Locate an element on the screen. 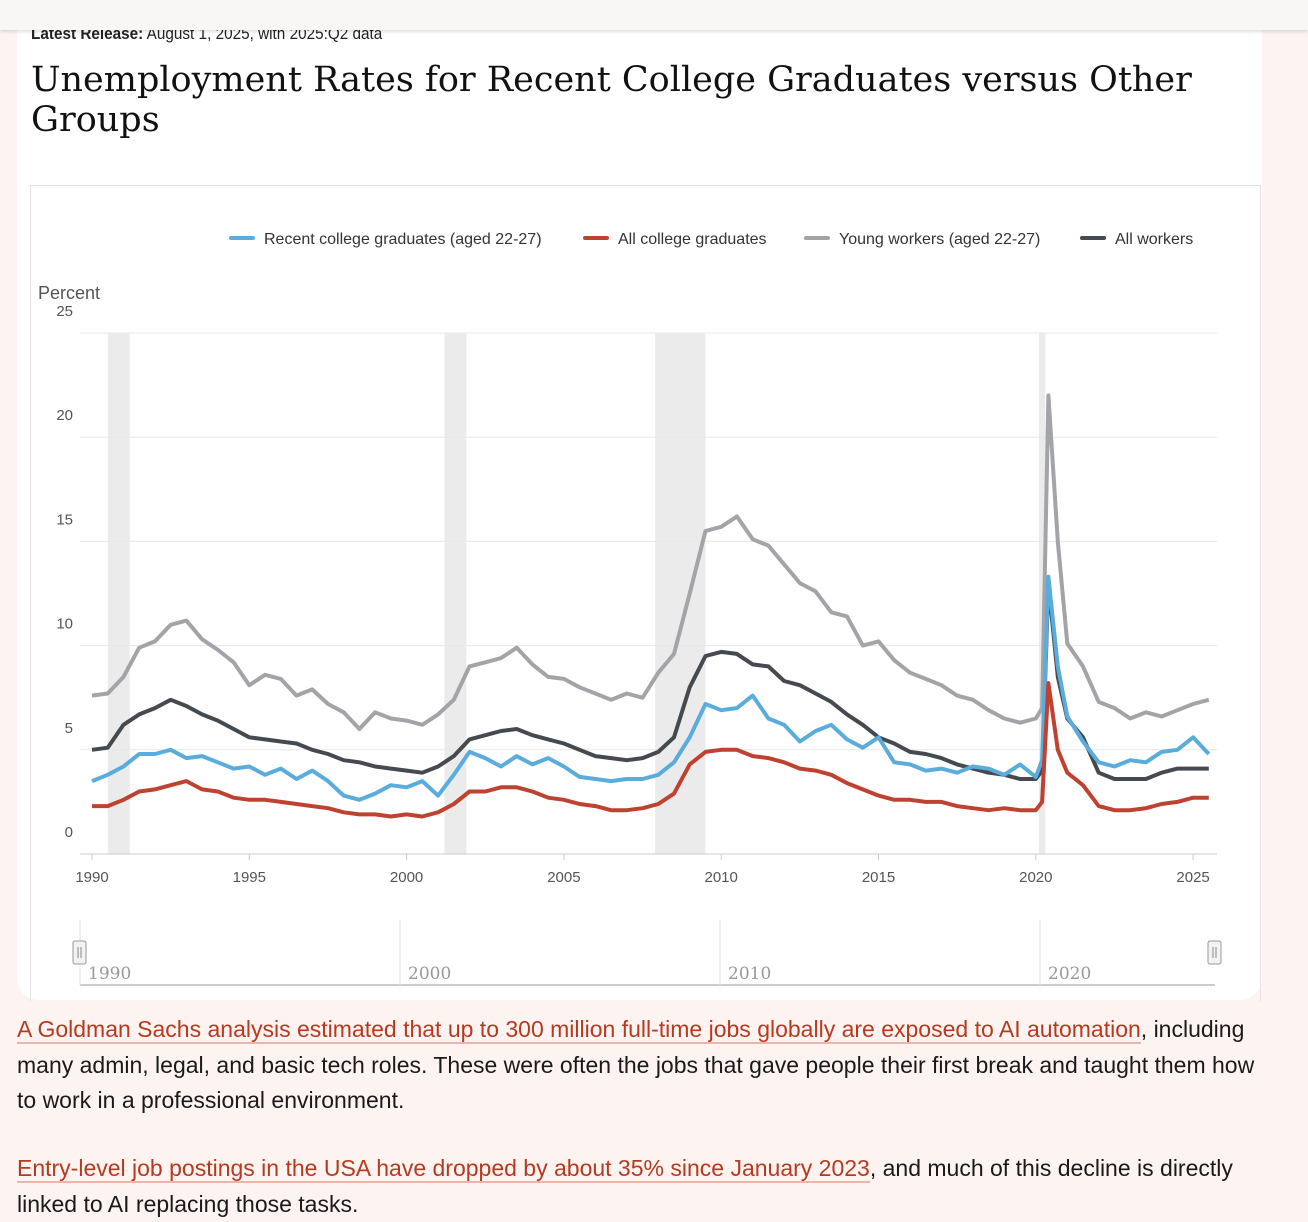 The image size is (1308, 1222). y-axis-label: Percent is located at coordinates (69, 293).